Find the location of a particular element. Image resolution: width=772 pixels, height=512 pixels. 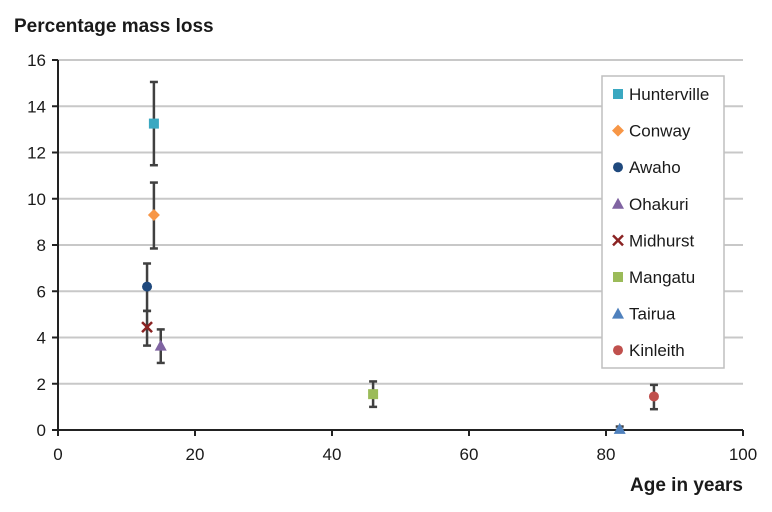

legend-label-mangatu: Mangatu is located at coordinates (662, 277).